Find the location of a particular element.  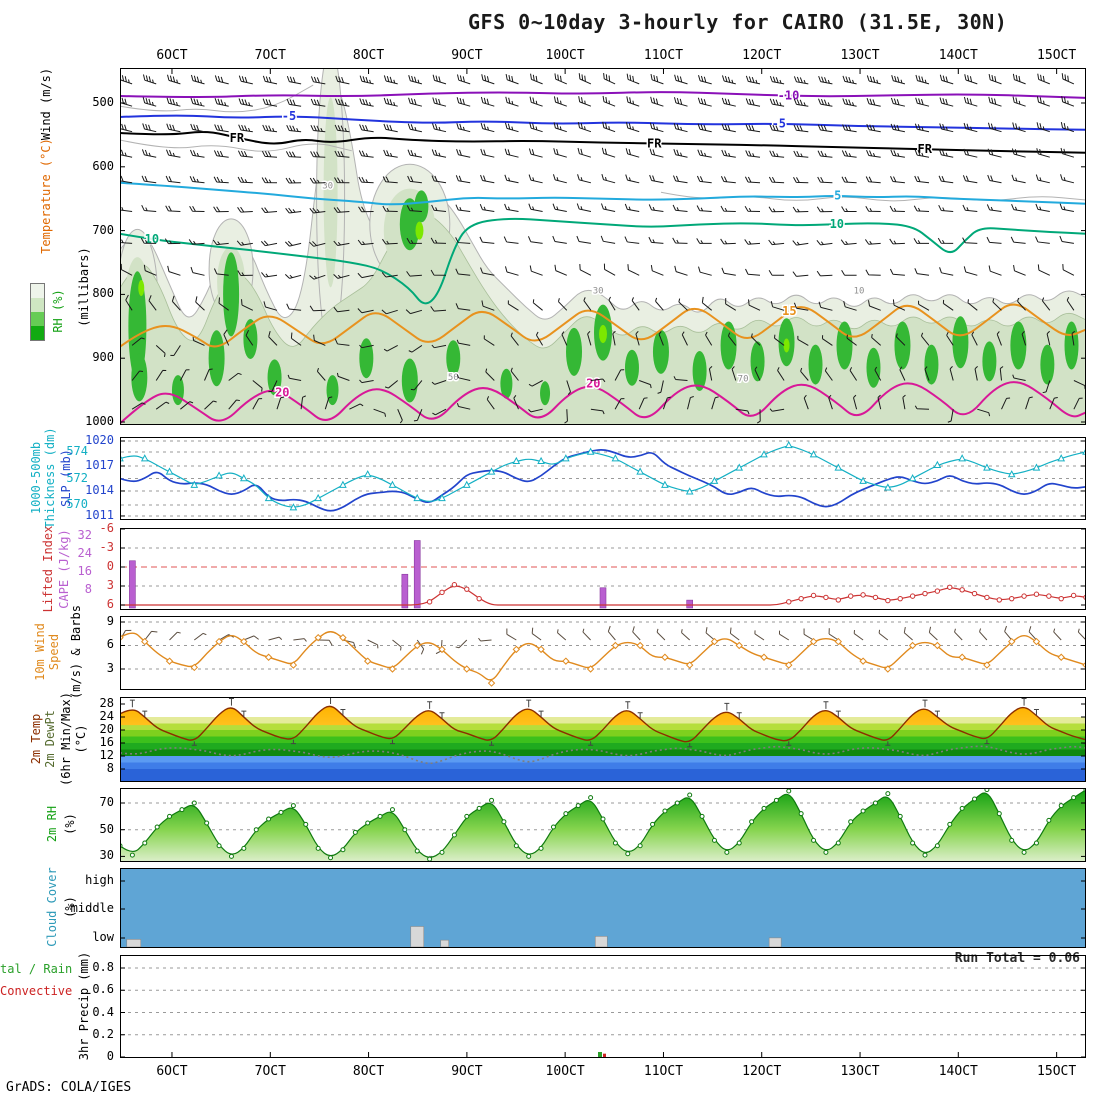

axis-tick-label: 1011 is located at coordinates (99, 514).